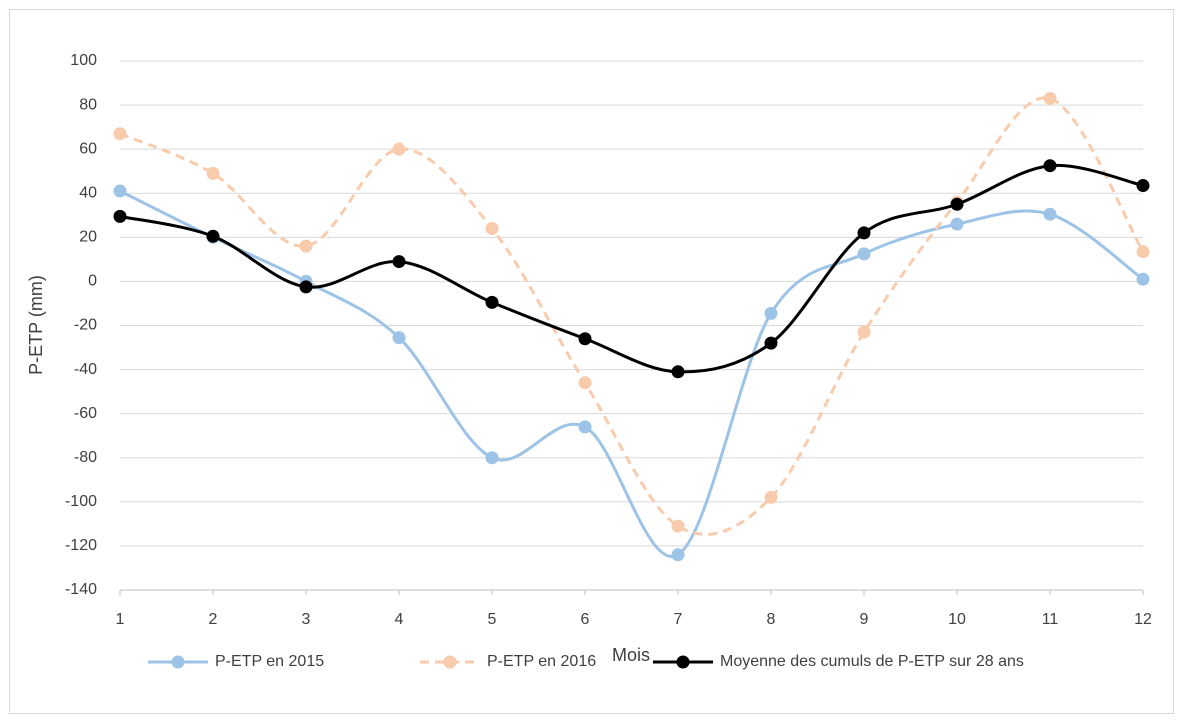 Image resolution: width=1184 pixels, height=725 pixels. What do you see at coordinates (85, 369) in the screenshot?
I see `y-tick-label: -40` at bounding box center [85, 369].